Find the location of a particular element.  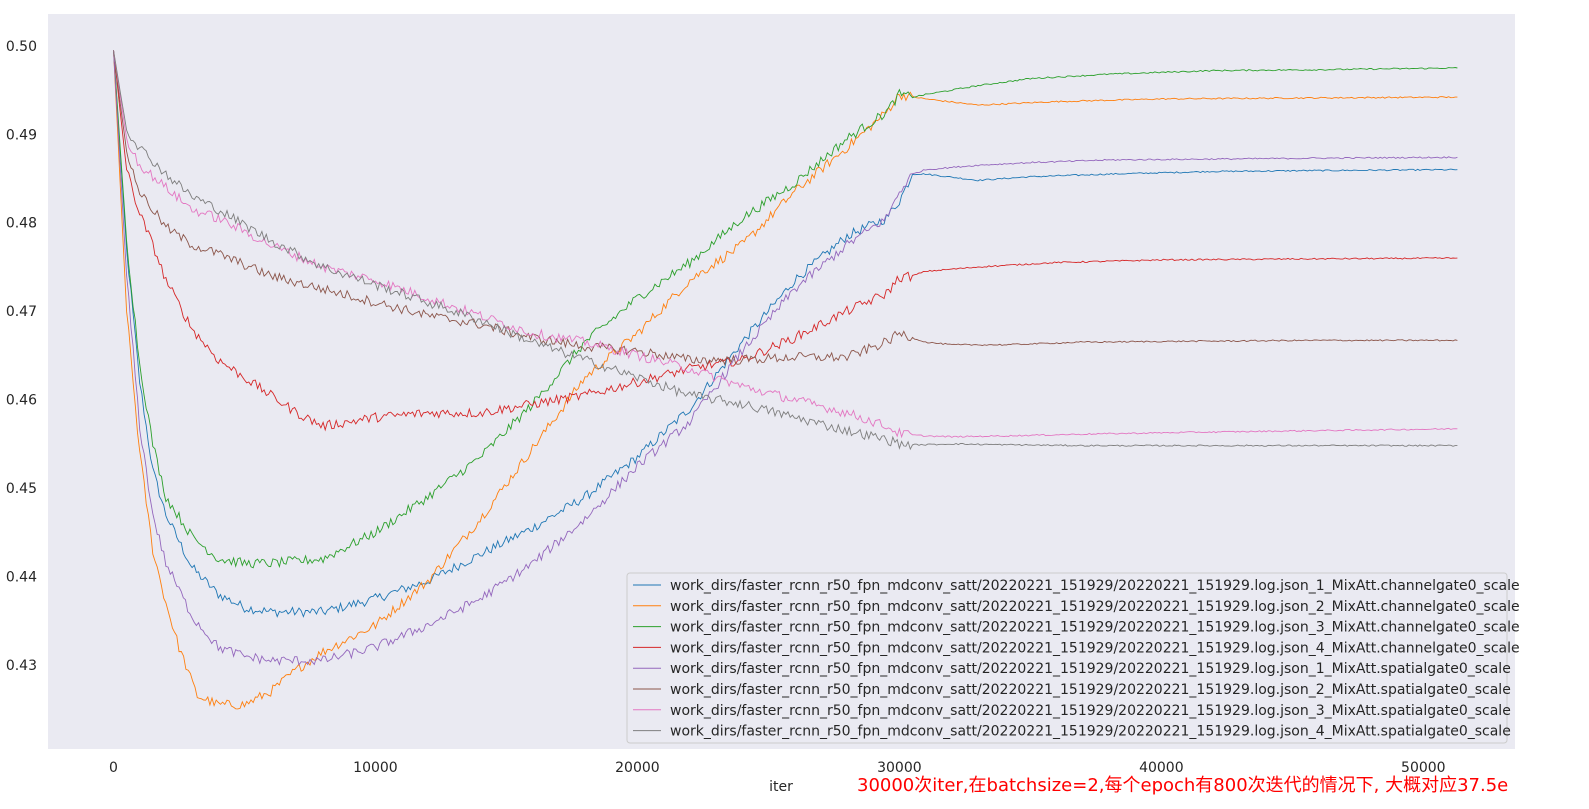

y-tick-label: 0.44 is located at coordinates (21, 578).